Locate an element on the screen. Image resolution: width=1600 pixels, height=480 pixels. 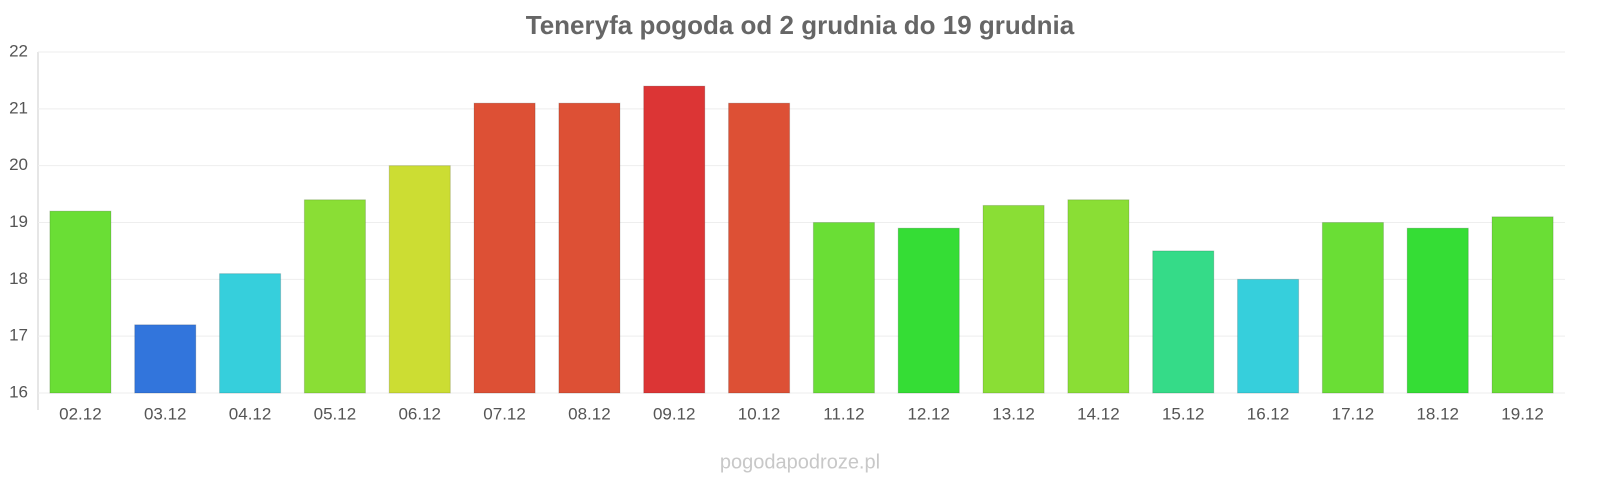
x-tick-label: 08.12 is located at coordinates (589, 413).